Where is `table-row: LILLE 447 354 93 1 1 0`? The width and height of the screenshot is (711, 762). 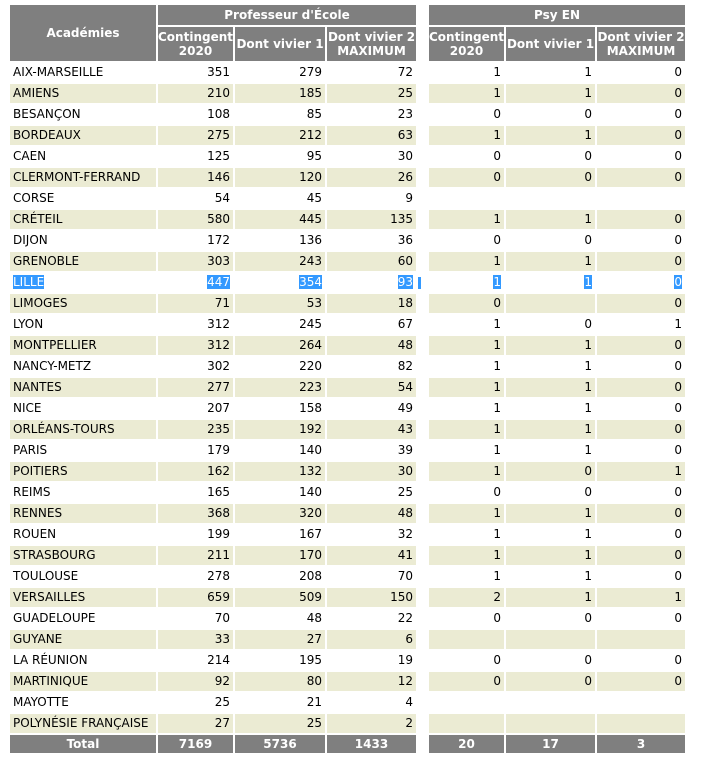
table-row: LILLE 447 354 93 1 1 0 is located at coordinates (347, 282).